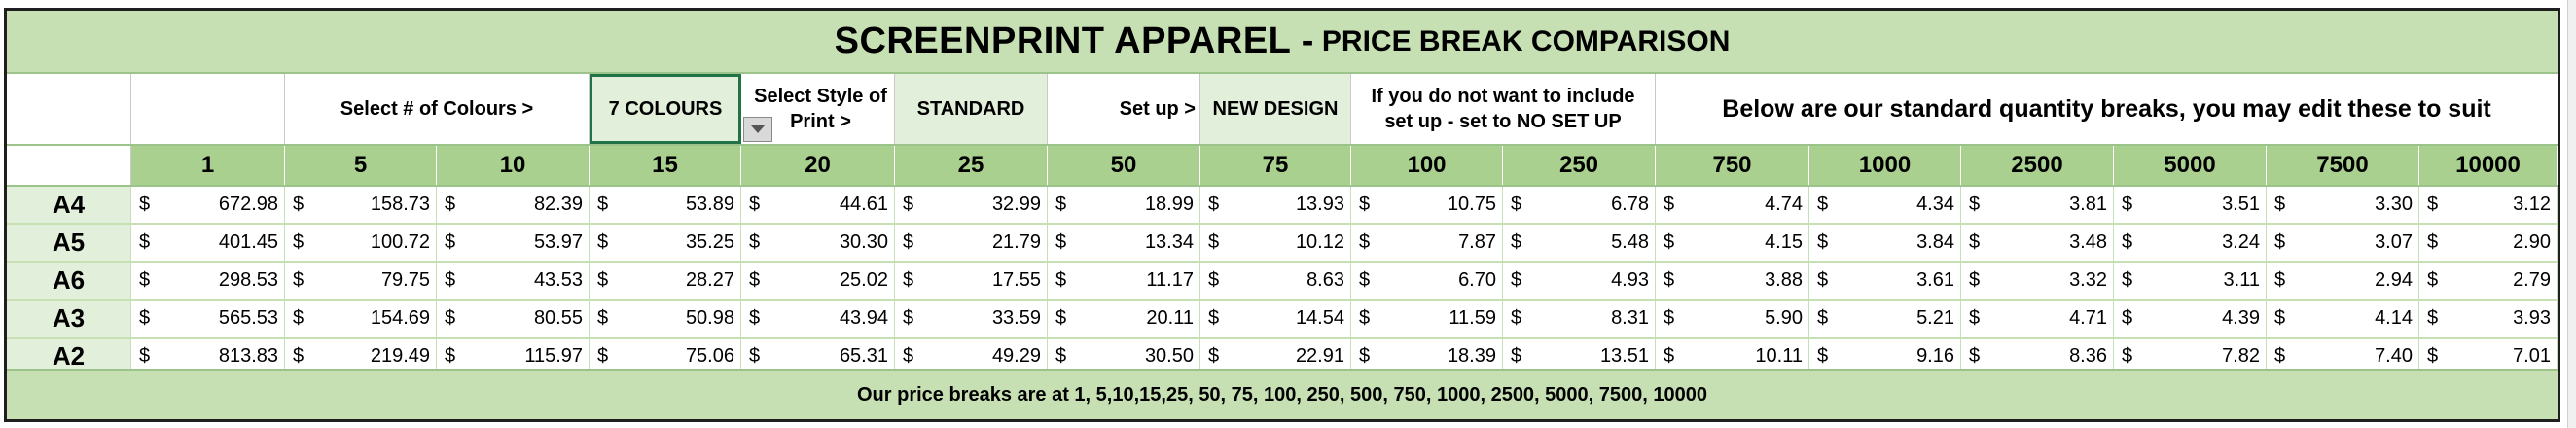 This screenshot has width=2576, height=428. Describe the element at coordinates (2343, 205) in the screenshot. I see `price-cell: $3.30` at that location.